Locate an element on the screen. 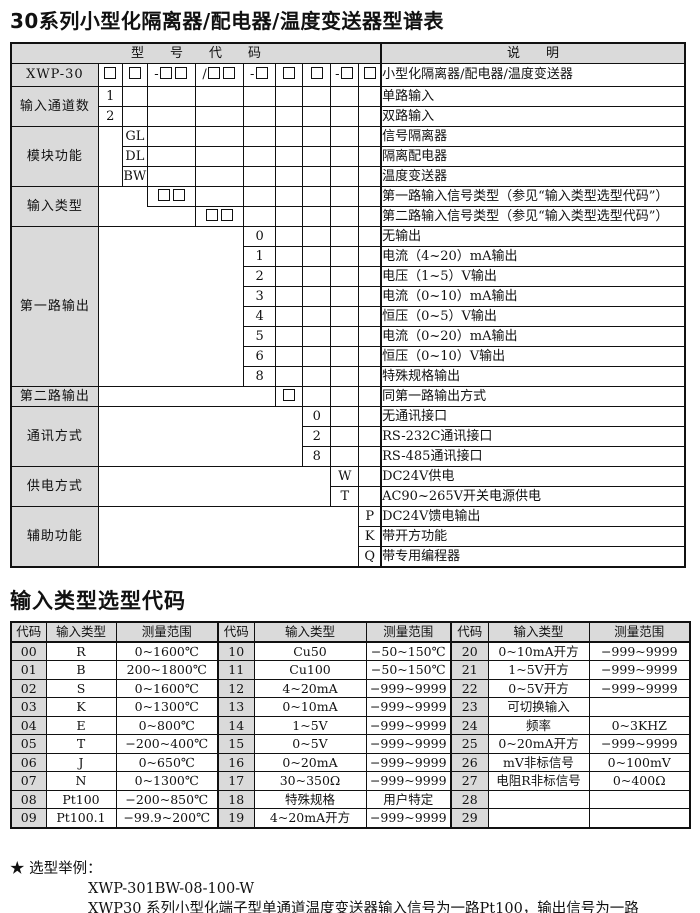 The width and height of the screenshot is (700, 913). code-cell: 19 is located at coordinates (236, 818).